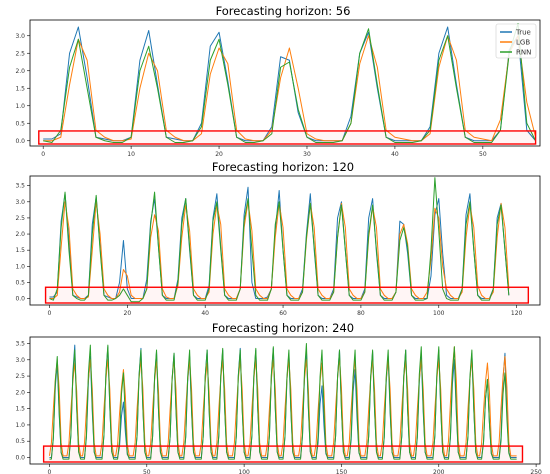  I want to click on x-tick-label: 200, so click(439, 471).